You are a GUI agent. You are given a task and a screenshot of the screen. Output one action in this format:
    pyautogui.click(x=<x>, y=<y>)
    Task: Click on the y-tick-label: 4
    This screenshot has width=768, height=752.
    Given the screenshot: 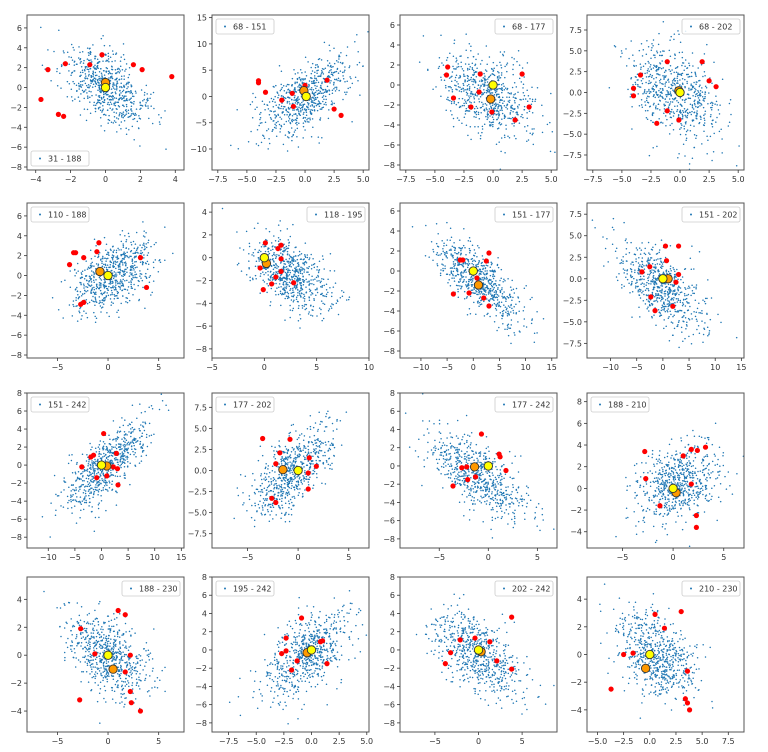 What is the action you would take?
    pyautogui.click(x=204, y=212)
    